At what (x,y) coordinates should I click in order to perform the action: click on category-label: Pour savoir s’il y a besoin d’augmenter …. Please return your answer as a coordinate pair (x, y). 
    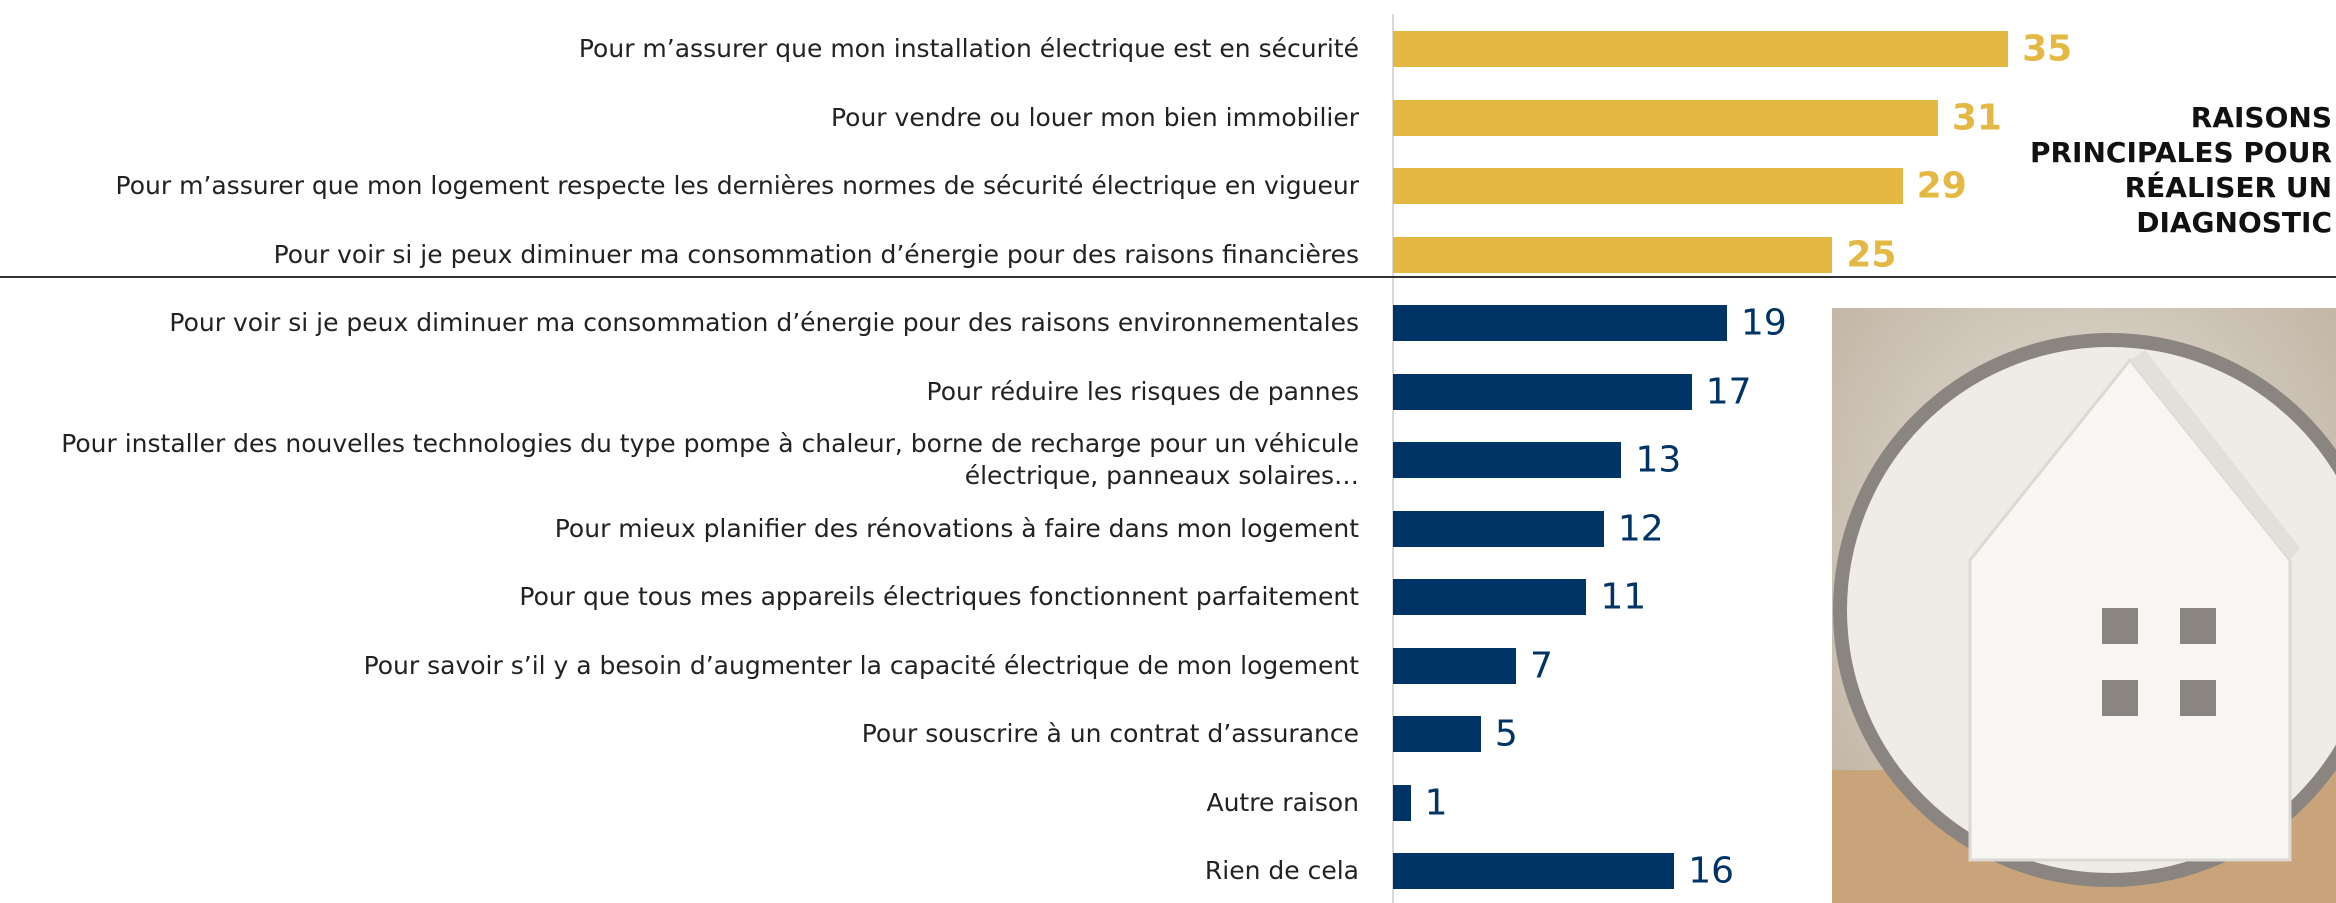
    Looking at the image, I should click on (861, 665).